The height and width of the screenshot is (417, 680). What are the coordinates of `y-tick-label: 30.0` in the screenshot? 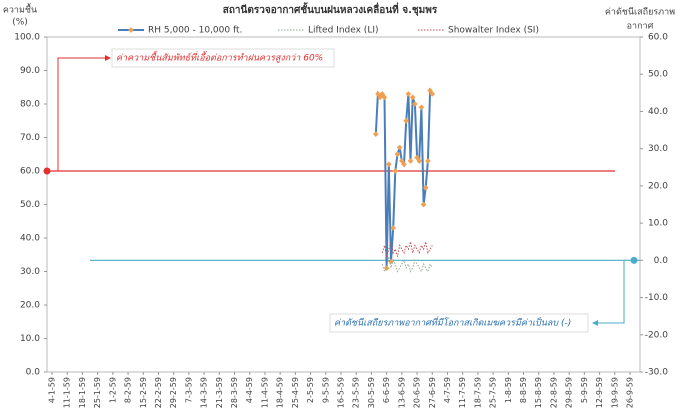 It's located at (30, 272).